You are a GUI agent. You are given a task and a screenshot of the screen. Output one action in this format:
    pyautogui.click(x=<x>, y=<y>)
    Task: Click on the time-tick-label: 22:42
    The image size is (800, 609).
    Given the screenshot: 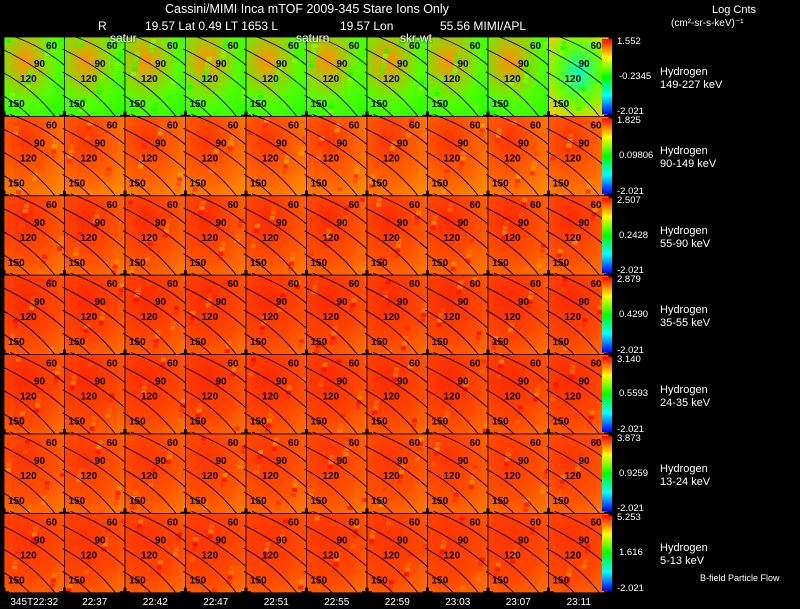 What is the action you would take?
    pyautogui.click(x=155, y=602)
    